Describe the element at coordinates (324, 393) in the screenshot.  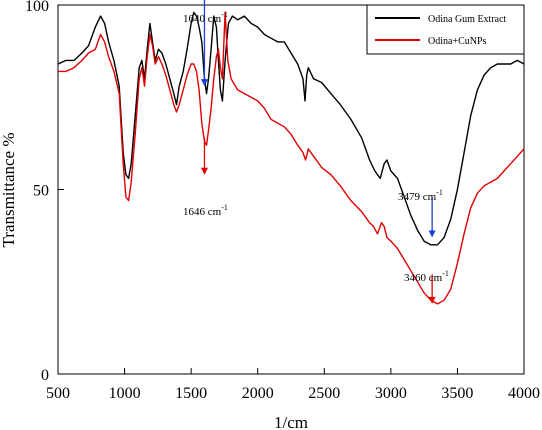
I see `x-tick-label-2500: 2500` at that location.